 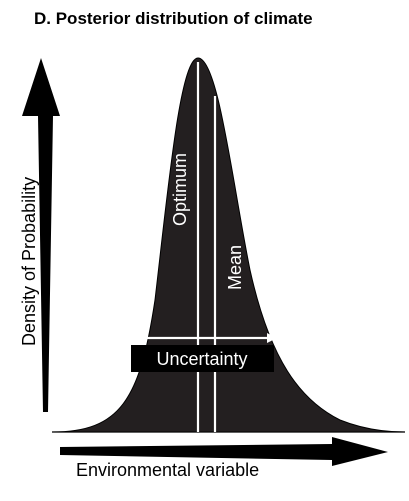 I want to click on figure-title: D. Posterior distribution of climate, so click(x=173, y=18).